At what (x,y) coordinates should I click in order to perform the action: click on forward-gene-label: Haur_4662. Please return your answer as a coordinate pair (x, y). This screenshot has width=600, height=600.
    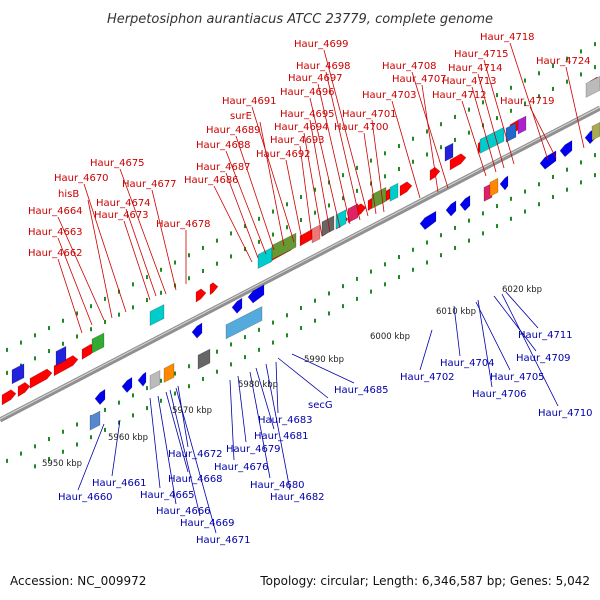
    Looking at the image, I should click on (55, 253).